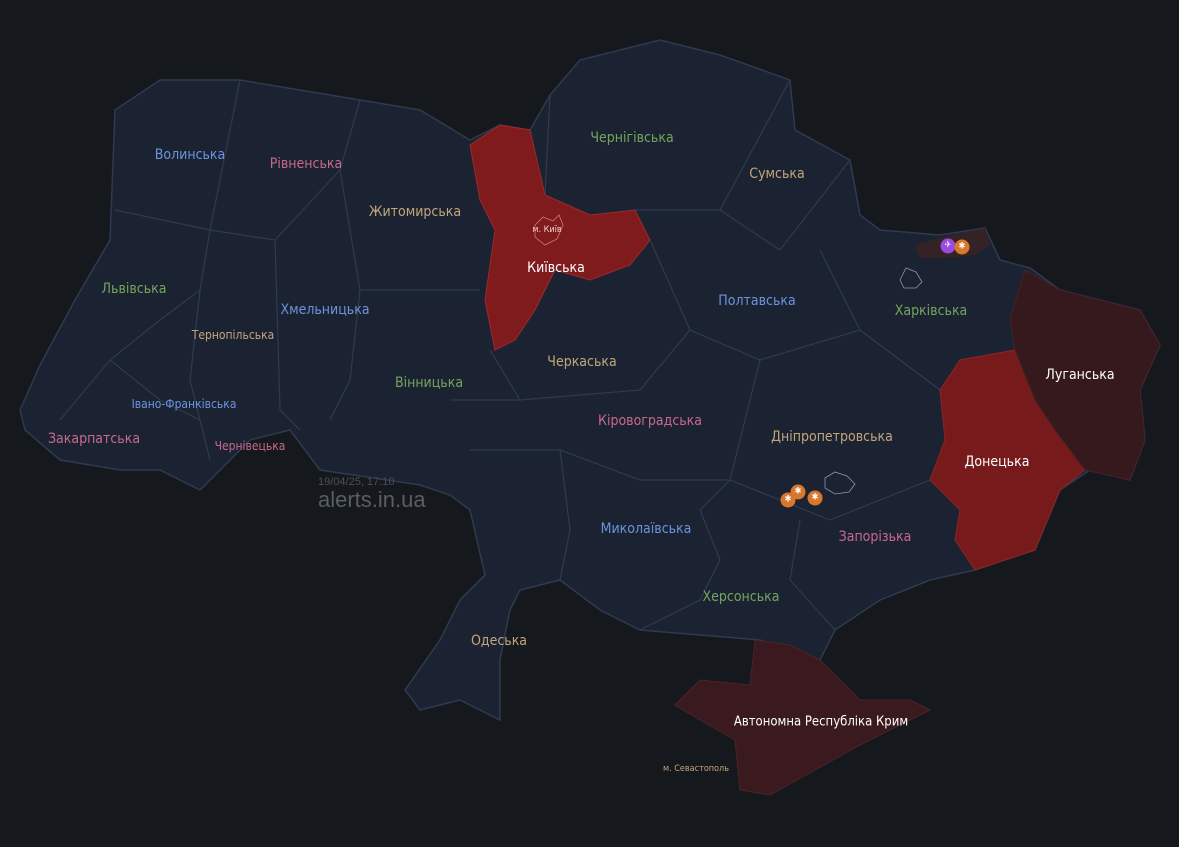 The image size is (1179, 847). Describe the element at coordinates (821, 722) in the screenshot. I see `region-label: Автономна Республіка Крим` at that location.